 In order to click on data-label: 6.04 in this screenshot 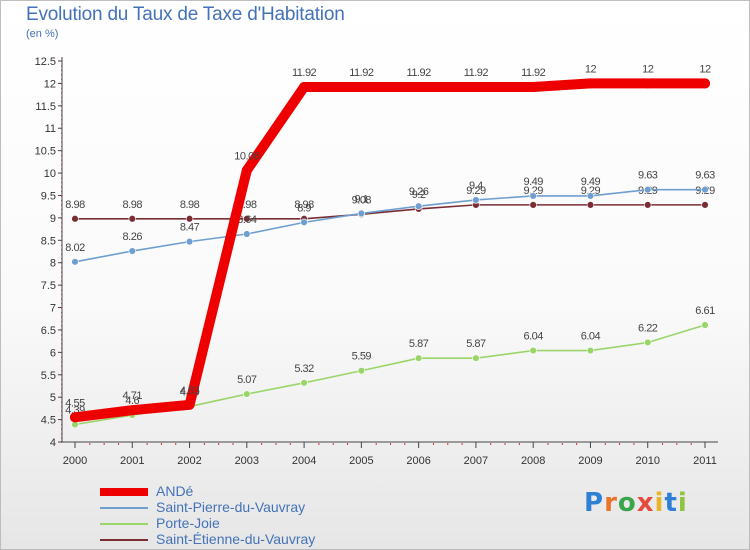, I will do `click(591, 337)`.